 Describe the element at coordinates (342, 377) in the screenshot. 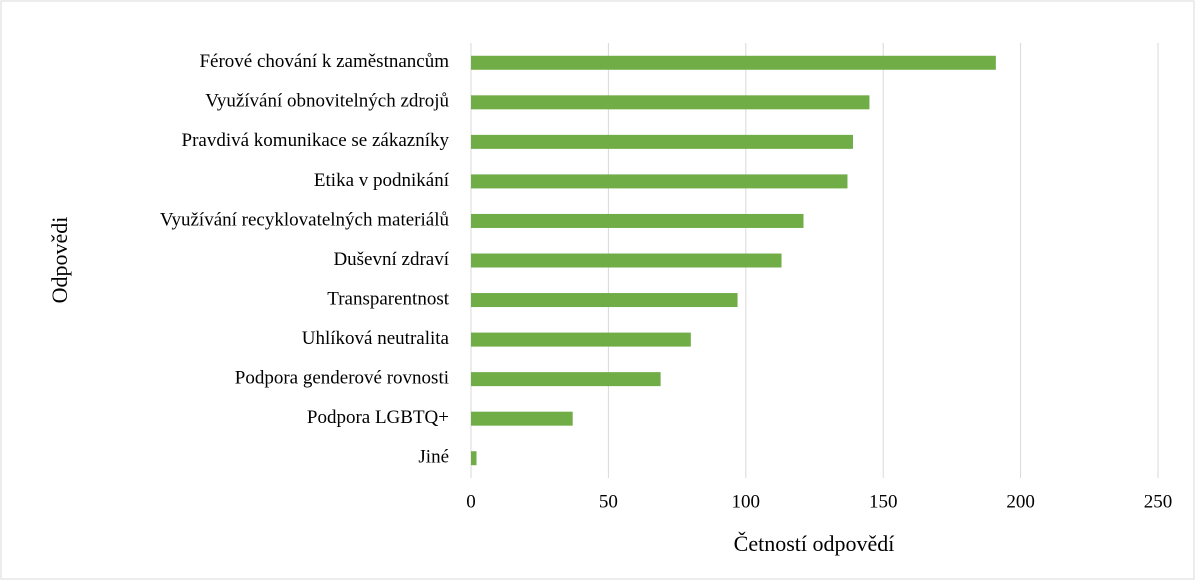

I see `y-tick-label: Podpora genderové rovnosti` at that location.